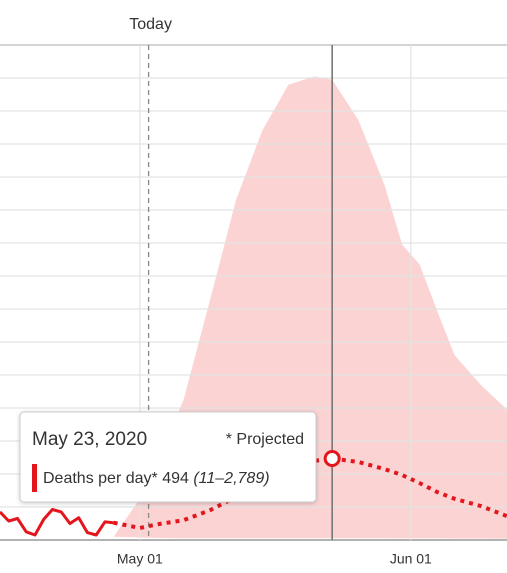 The width and height of the screenshot is (507, 573). What do you see at coordinates (231, 478) in the screenshot?
I see `tooltip-range: (11–2,789)` at bounding box center [231, 478].